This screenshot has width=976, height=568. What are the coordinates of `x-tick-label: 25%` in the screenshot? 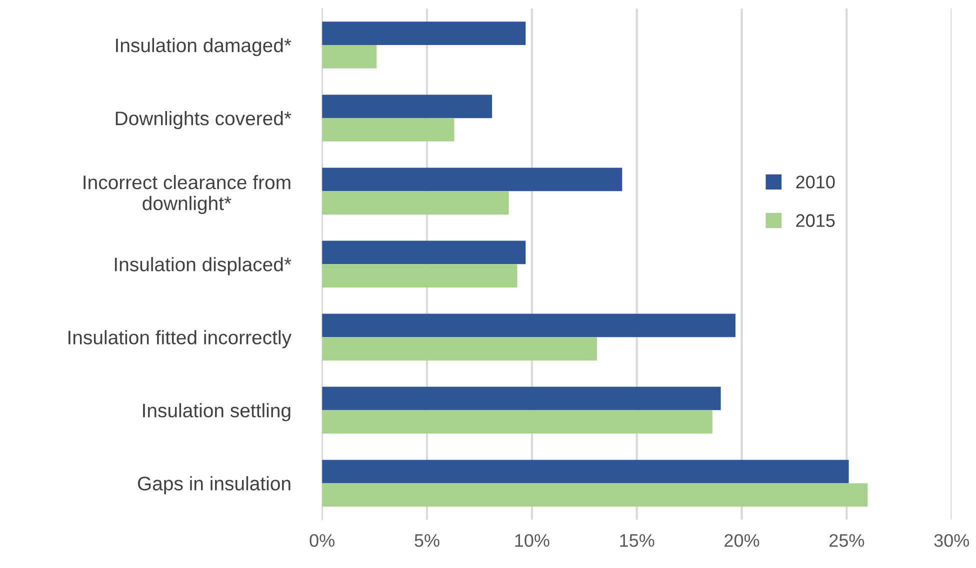 It's located at (847, 540).